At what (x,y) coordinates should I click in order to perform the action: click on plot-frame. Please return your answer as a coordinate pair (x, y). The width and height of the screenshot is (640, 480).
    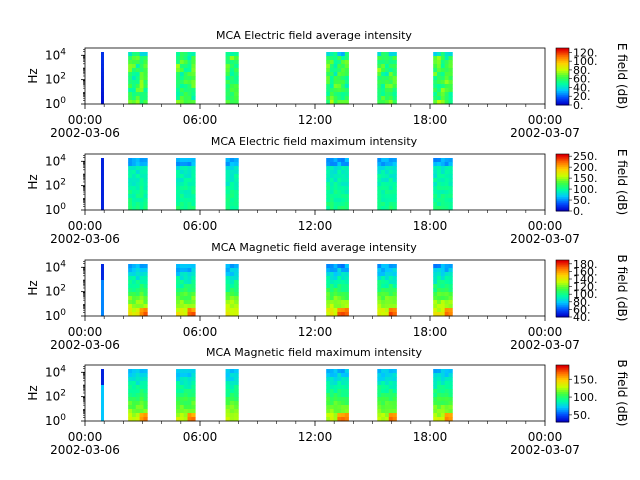
    Looking at the image, I should click on (315, 76).